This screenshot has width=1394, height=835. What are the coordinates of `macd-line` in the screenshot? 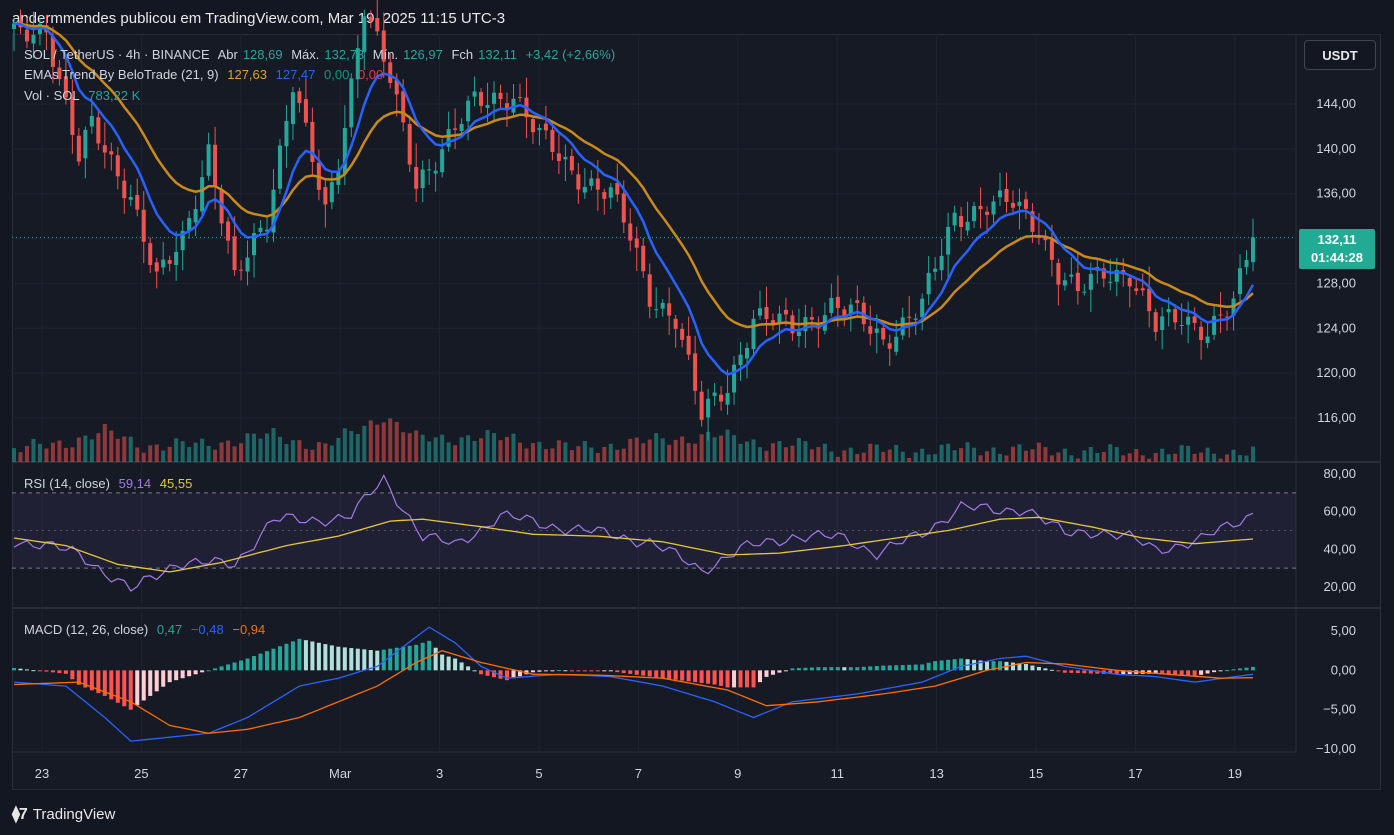 It's located at (633, 684).